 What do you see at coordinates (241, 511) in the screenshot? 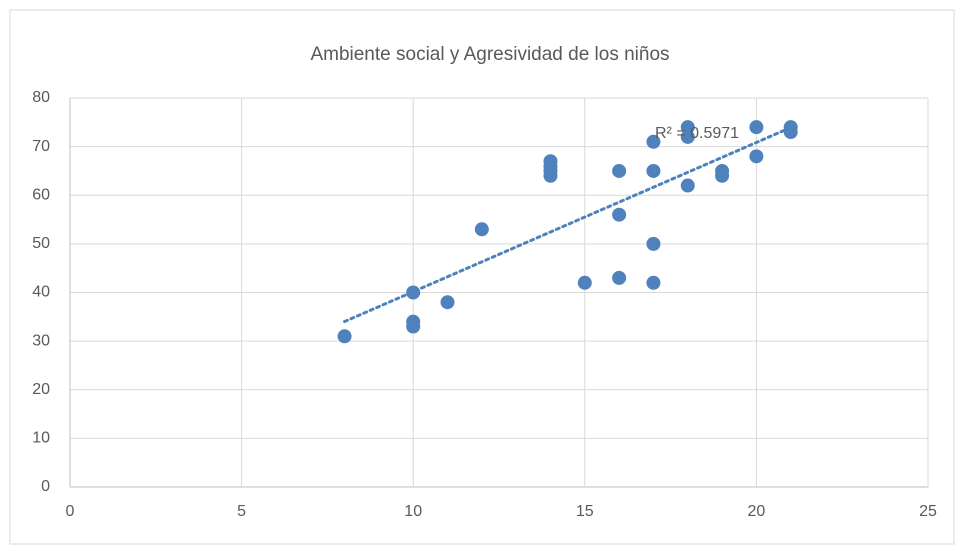
I see `x-tick-label: 5` at bounding box center [241, 511].